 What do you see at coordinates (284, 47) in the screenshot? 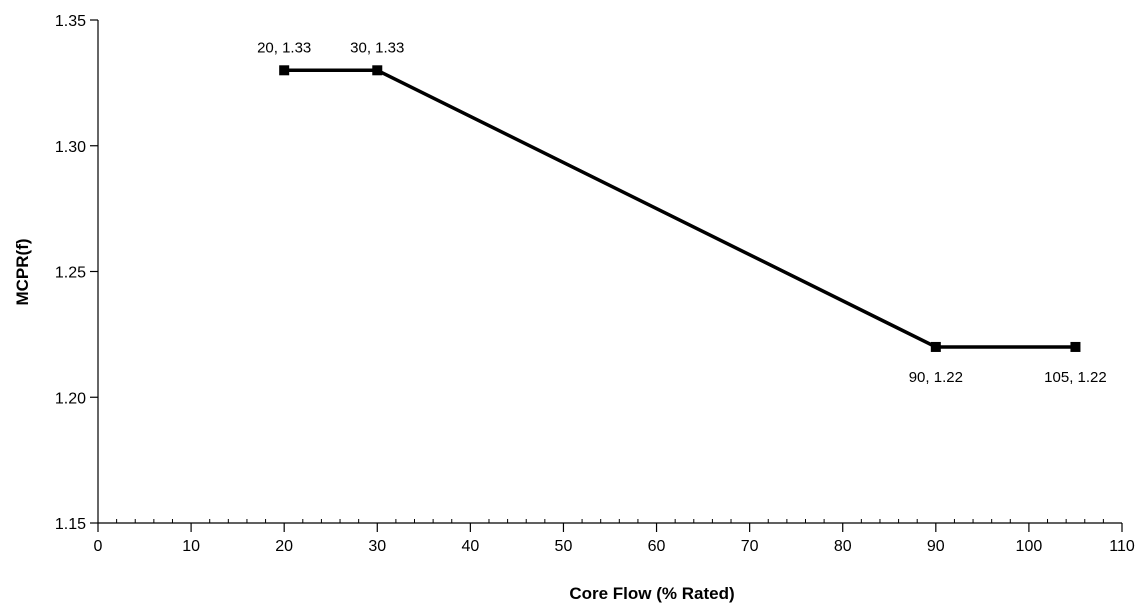
I see `data-point-label: 20, 1.33` at bounding box center [284, 47].